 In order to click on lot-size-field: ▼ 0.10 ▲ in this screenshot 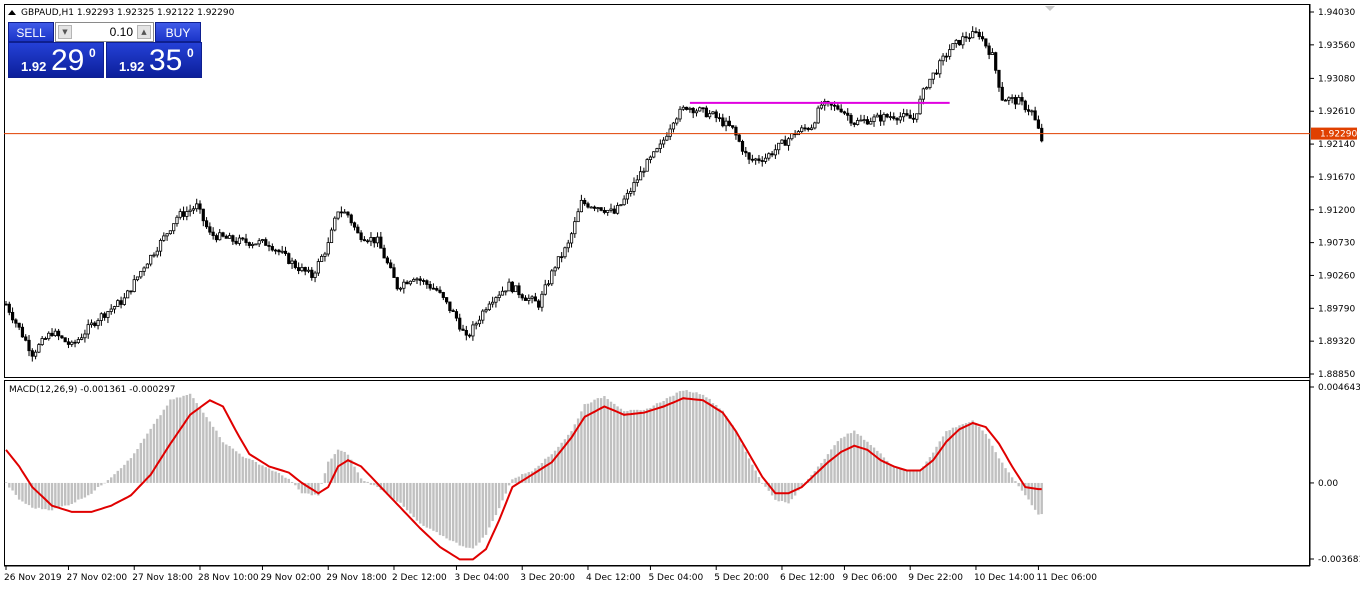, I will do `click(104, 32)`.